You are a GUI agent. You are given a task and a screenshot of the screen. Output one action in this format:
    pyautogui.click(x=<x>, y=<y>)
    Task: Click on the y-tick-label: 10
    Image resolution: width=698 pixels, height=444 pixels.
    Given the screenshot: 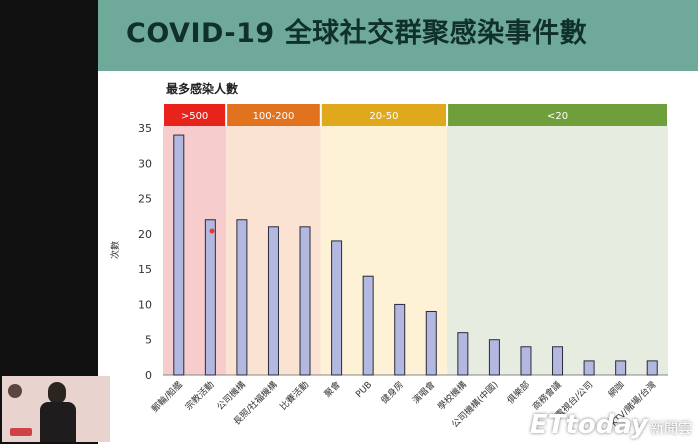 What is the action you would take?
    pyautogui.click(x=145, y=304)
    